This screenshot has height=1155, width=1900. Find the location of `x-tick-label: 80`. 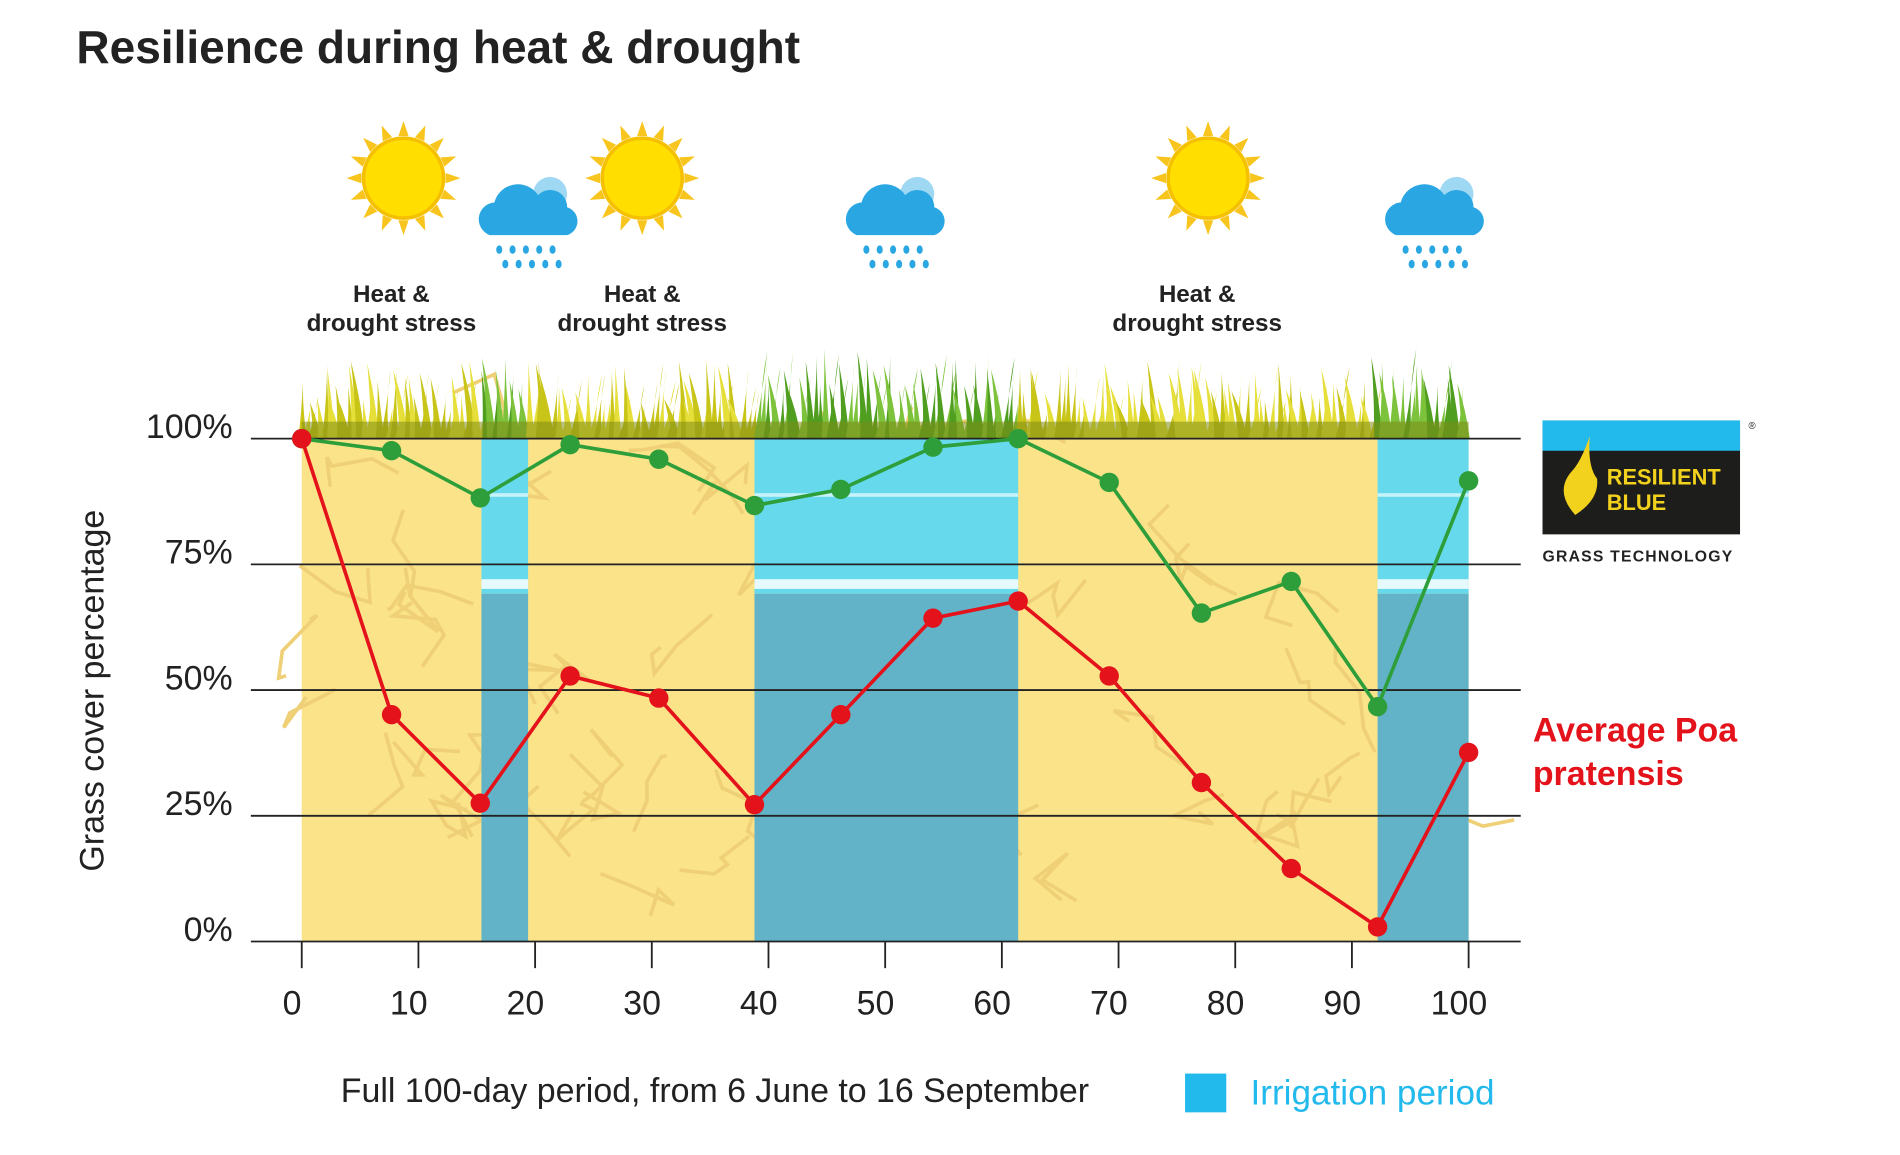

x-tick-label: 80 is located at coordinates (1226, 1004).